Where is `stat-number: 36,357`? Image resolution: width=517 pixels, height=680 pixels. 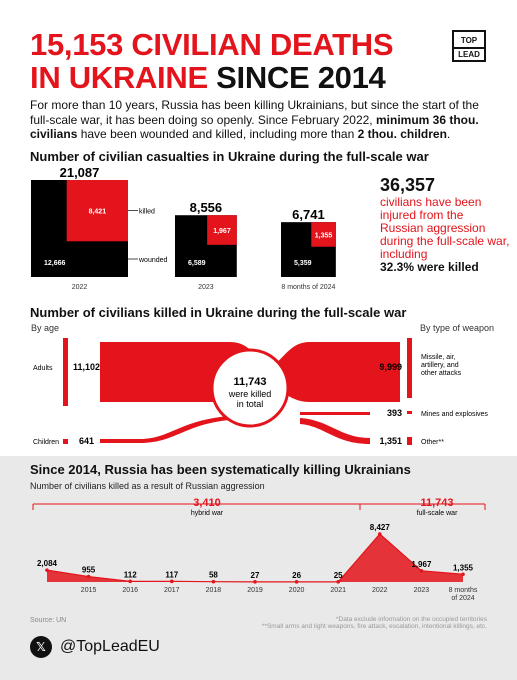 stat-number: 36,357 is located at coordinates (408, 185).